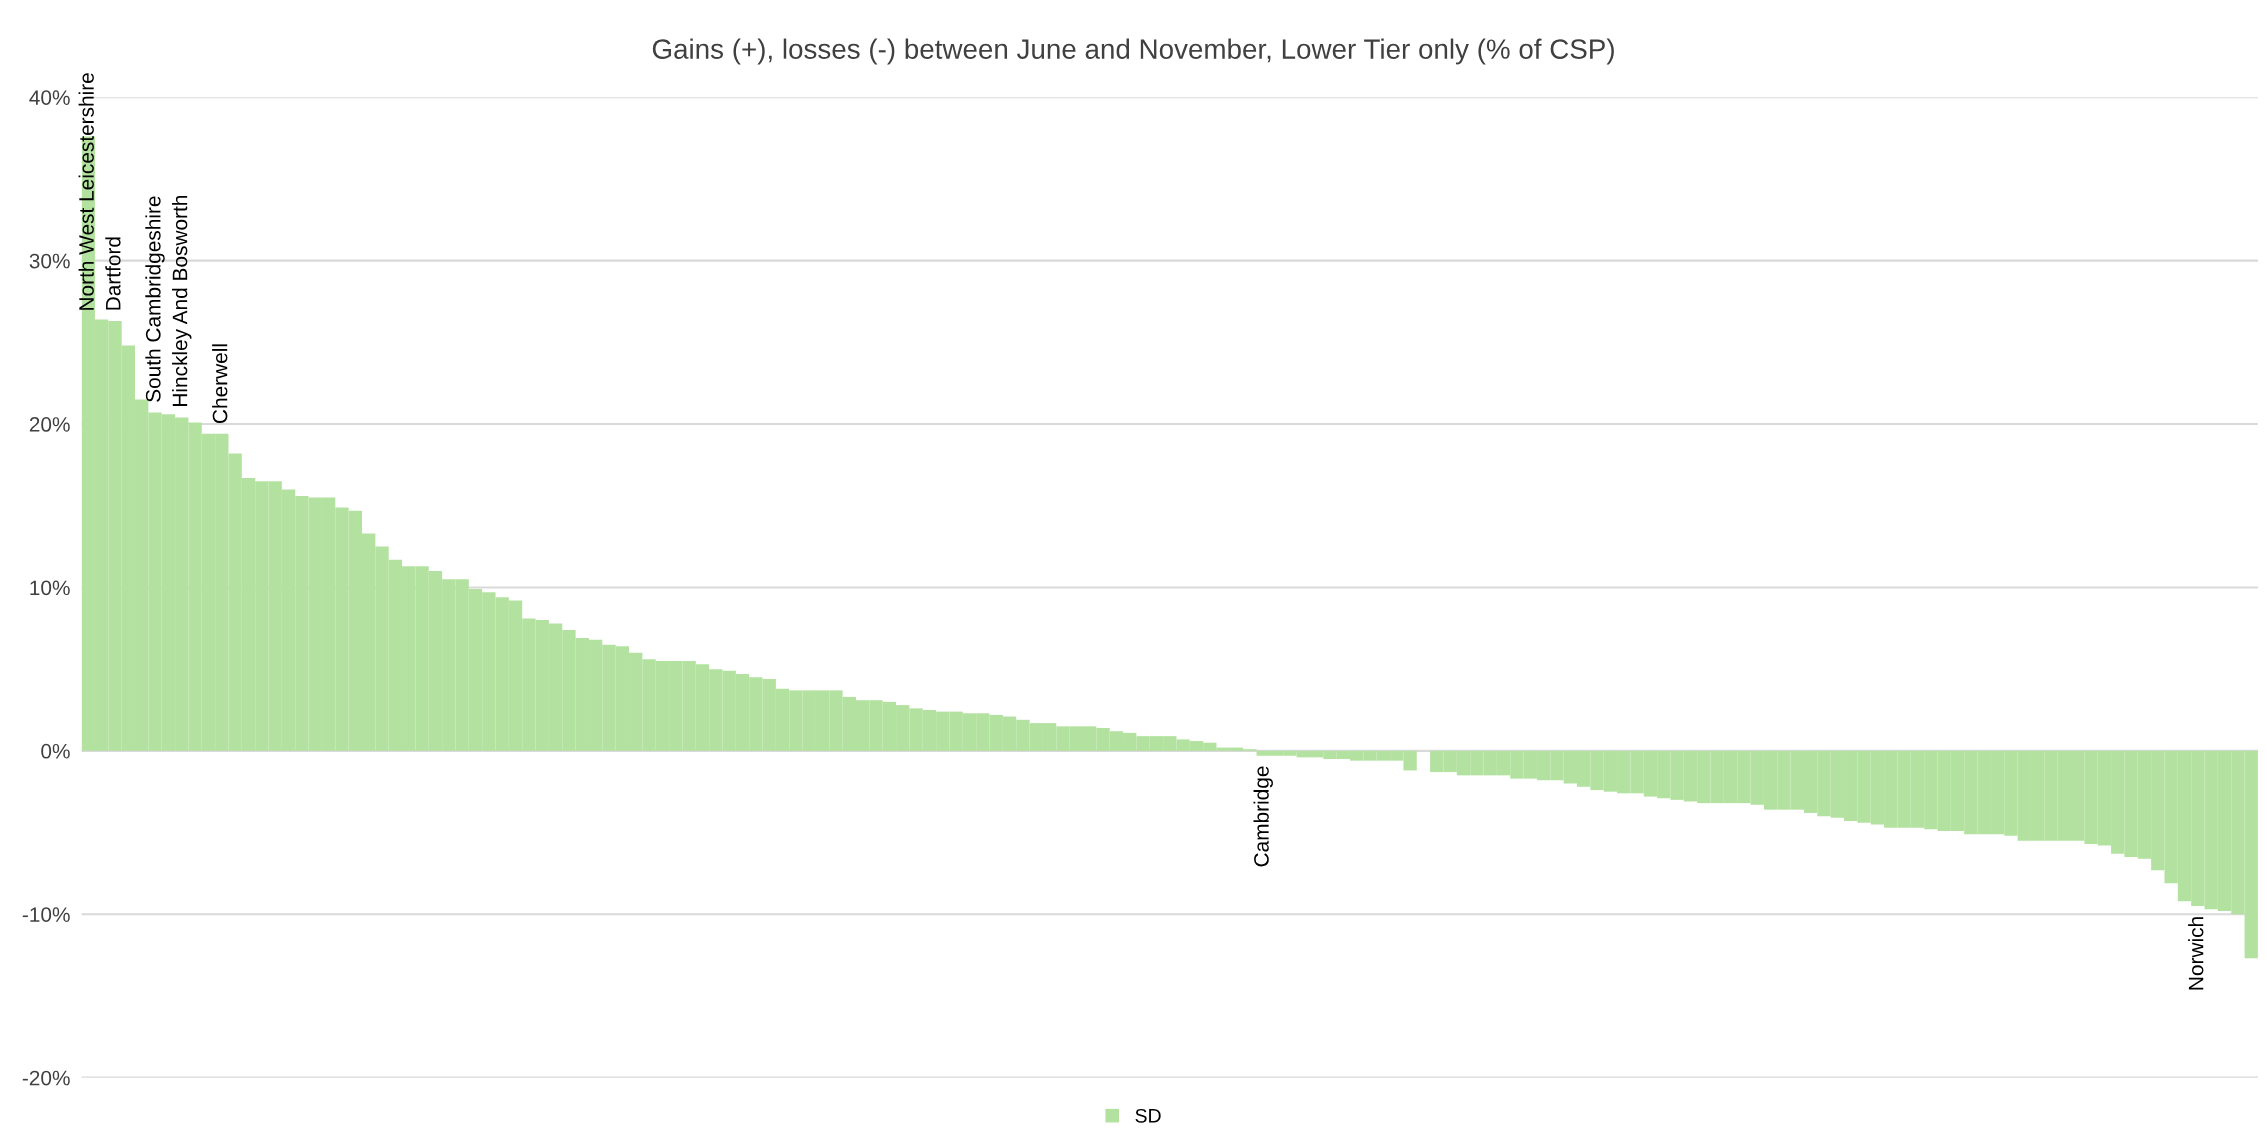  I want to click on y-tick-label: -20%, so click(46, 1078).